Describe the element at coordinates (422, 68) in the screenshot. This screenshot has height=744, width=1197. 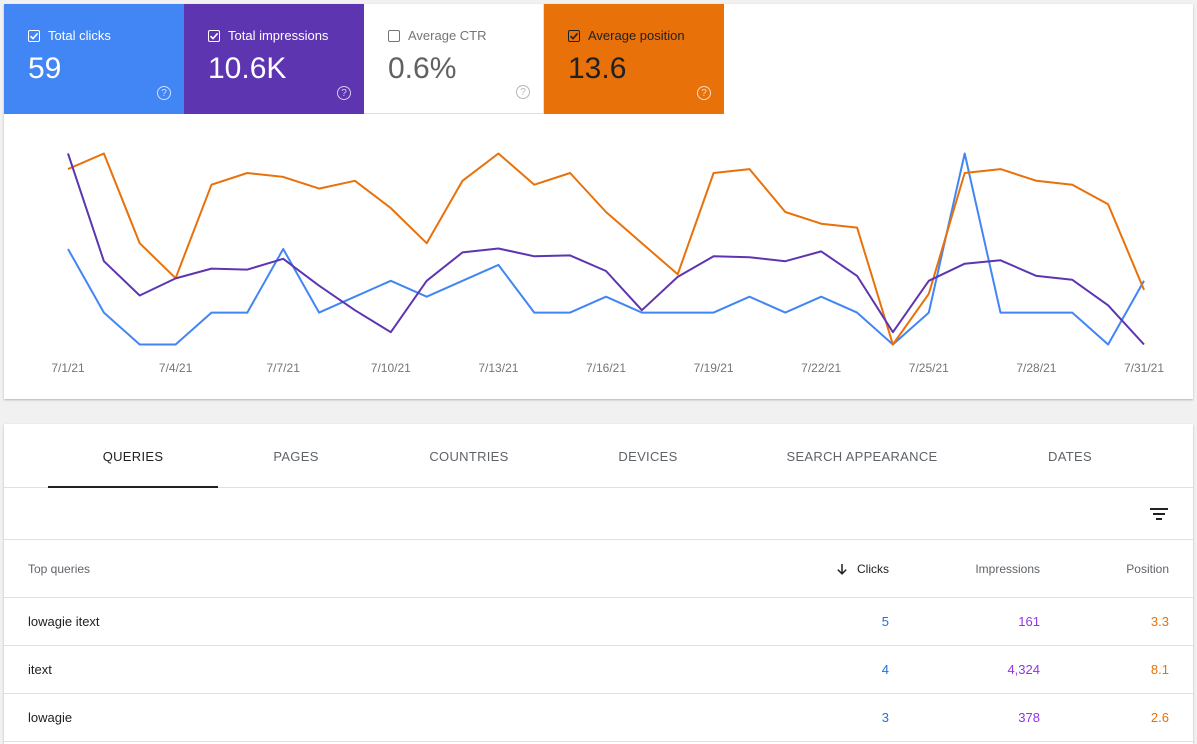
I see `metric-value: 0.6%` at that location.